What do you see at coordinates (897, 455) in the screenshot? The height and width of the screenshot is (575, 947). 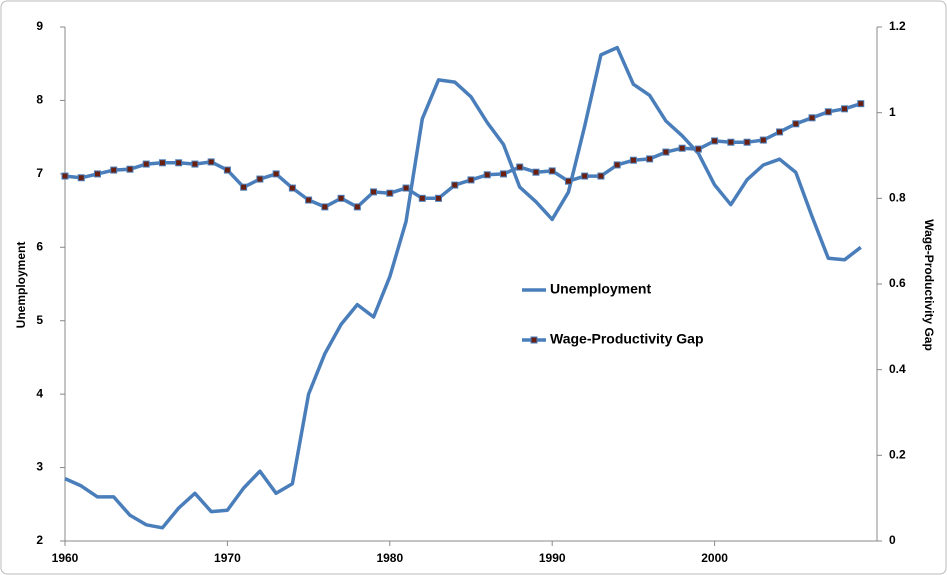 I see `y2-tick-label: 0.2` at bounding box center [897, 455].